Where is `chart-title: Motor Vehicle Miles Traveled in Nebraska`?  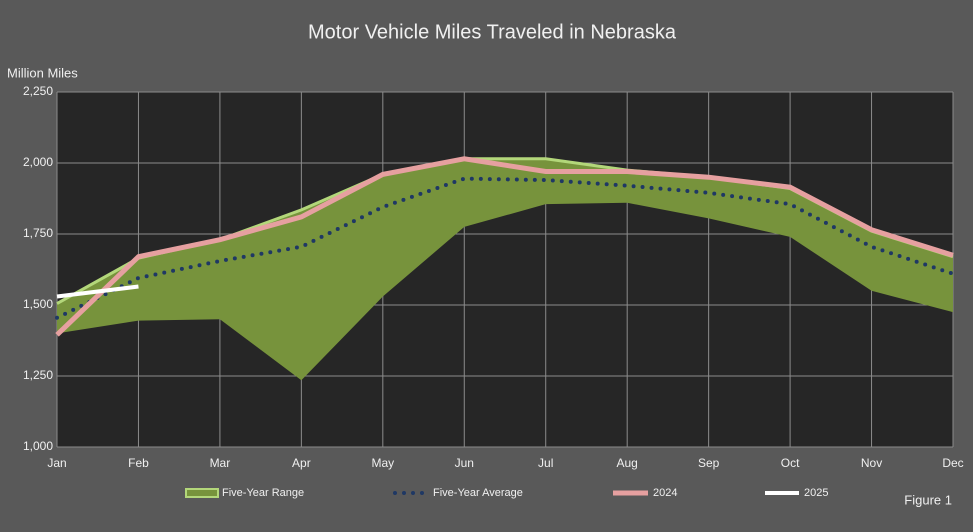 chart-title: Motor Vehicle Miles Traveled in Nebraska is located at coordinates (492, 32).